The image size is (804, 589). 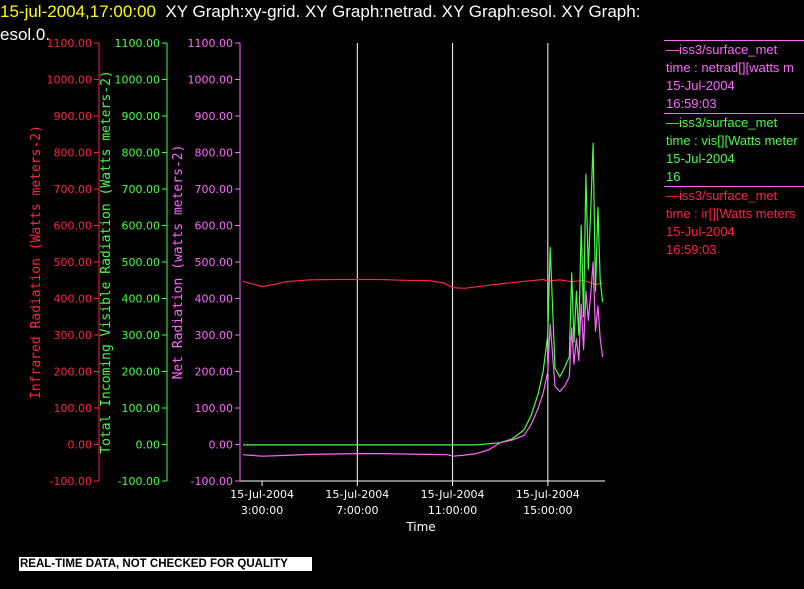 What do you see at coordinates (165, 564) in the screenshot?
I see `disclaimer: REAL-TIME DATA, NOT CHECKED FOR QUALITY` at bounding box center [165, 564].